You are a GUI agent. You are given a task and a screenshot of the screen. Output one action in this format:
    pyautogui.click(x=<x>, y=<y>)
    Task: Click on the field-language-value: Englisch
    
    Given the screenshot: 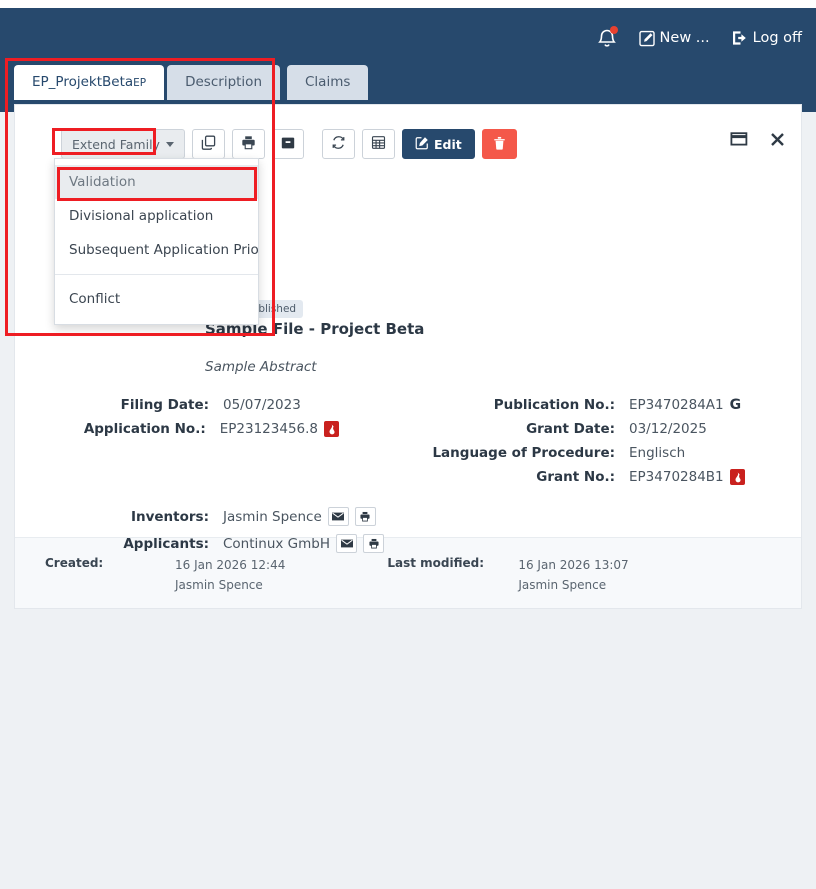 What is the action you would take?
    pyautogui.click(x=657, y=453)
    